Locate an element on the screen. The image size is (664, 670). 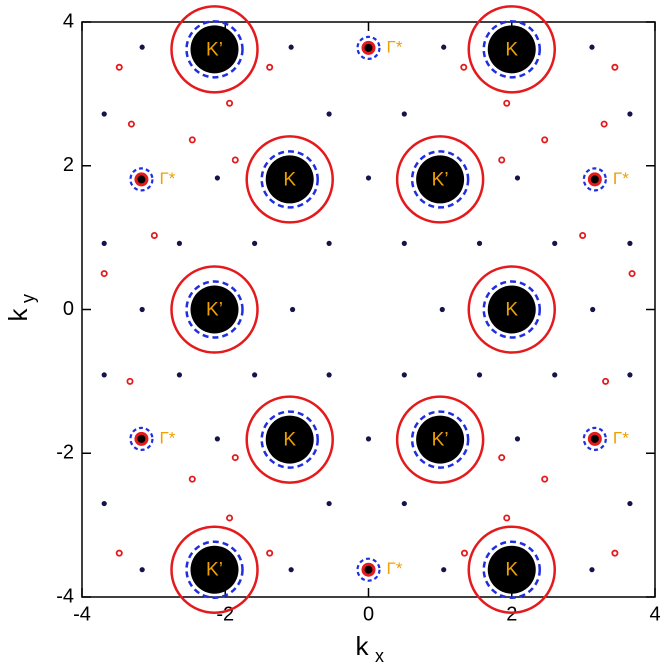
x-tick-label: 0 is located at coordinates (368, 614).